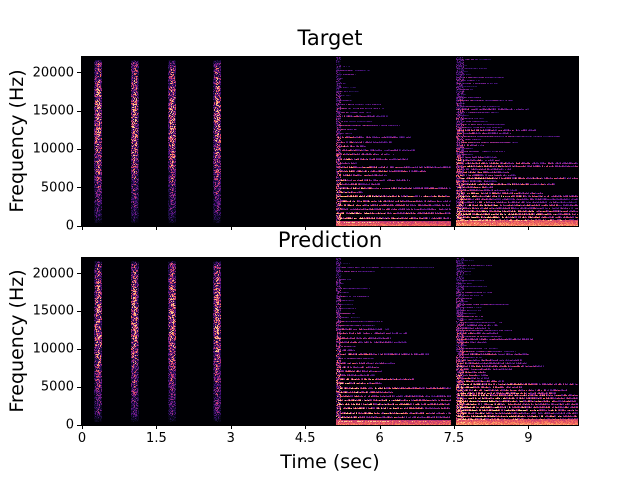  Describe the element at coordinates (330, 38) in the screenshot. I see `chart-title-target: Target` at that location.